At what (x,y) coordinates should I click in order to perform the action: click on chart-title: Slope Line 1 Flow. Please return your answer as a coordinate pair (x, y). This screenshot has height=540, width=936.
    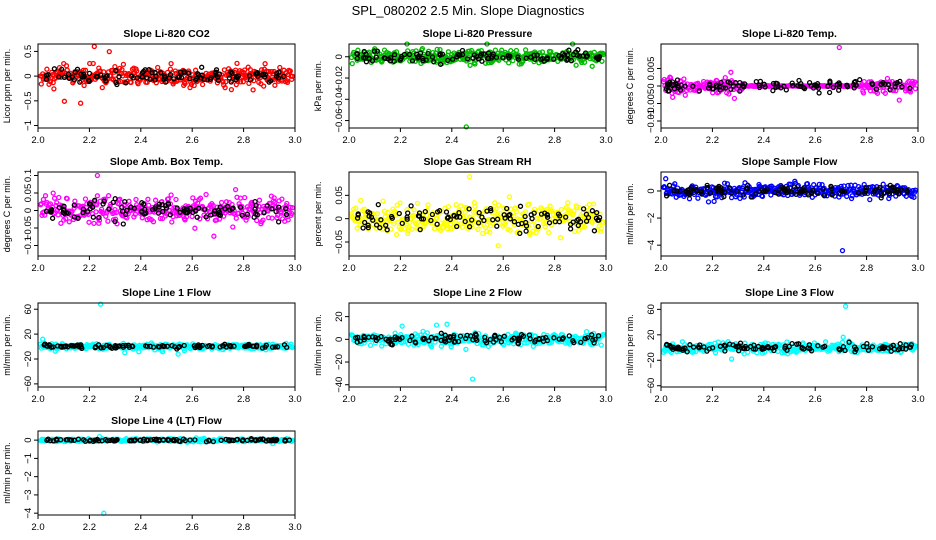
    Looking at the image, I should click on (167, 293).